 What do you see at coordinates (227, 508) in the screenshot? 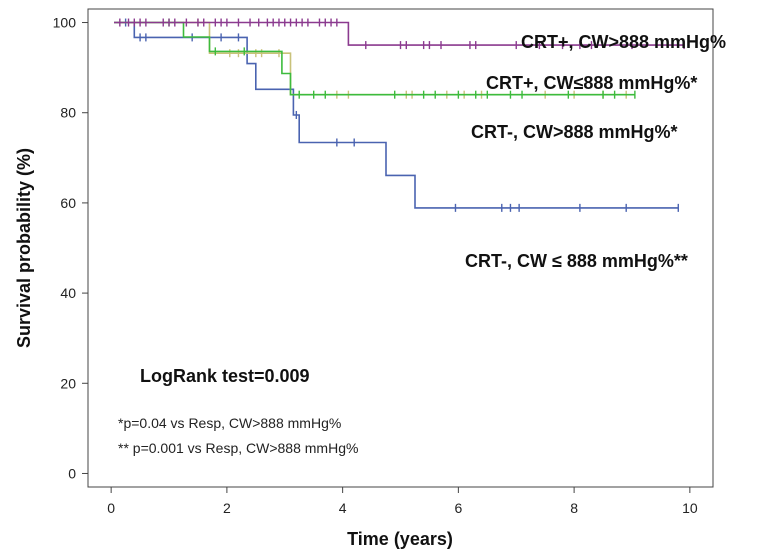
I see `x-tick-label: 2` at bounding box center [227, 508].